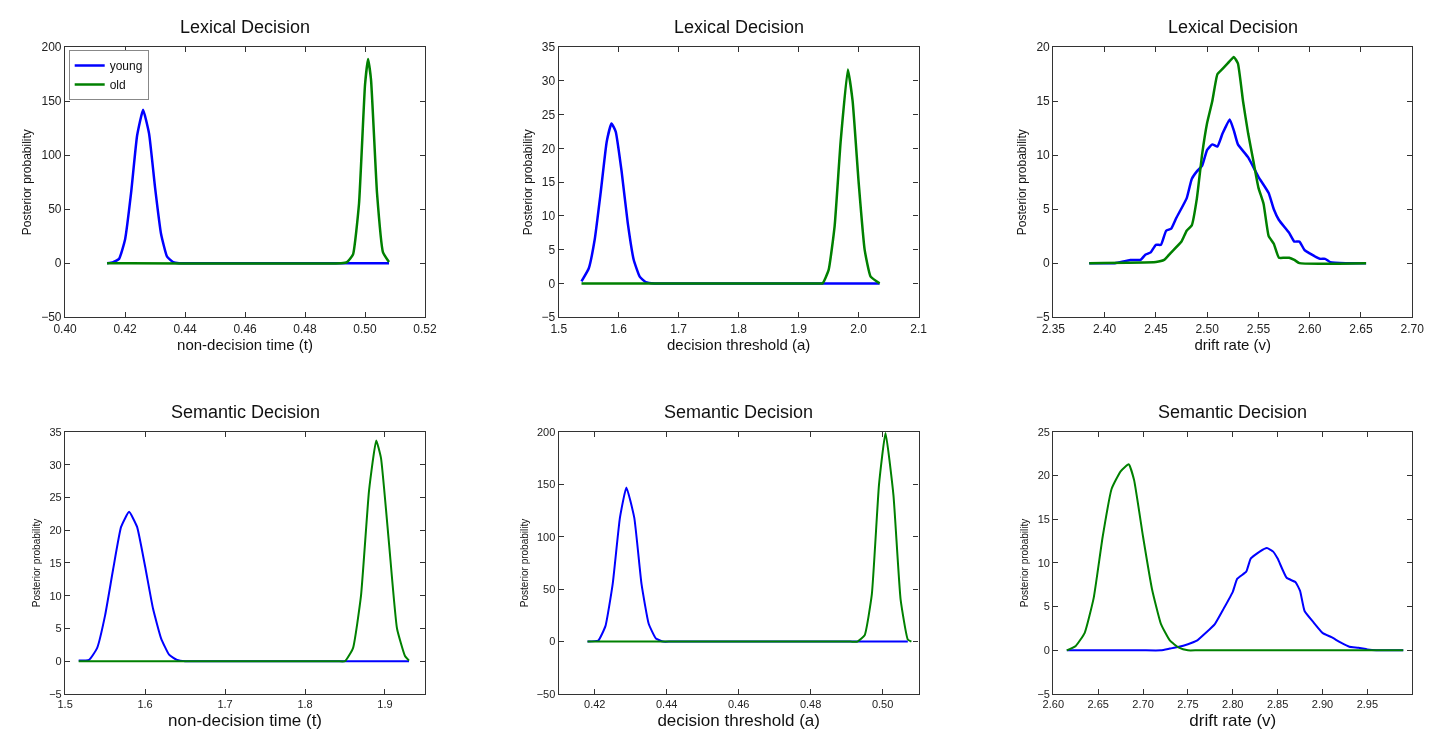  Describe the element at coordinates (546, 693) in the screenshot. I see `y-tick-label: −50` at that location.